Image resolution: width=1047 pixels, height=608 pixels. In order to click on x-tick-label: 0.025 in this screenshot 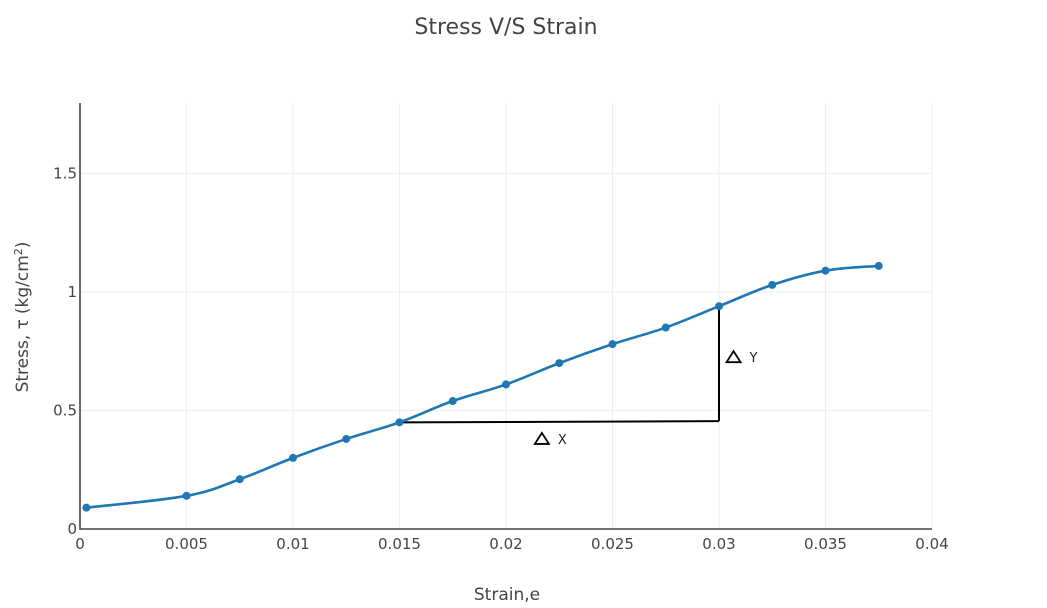, I will do `click(612, 544)`.